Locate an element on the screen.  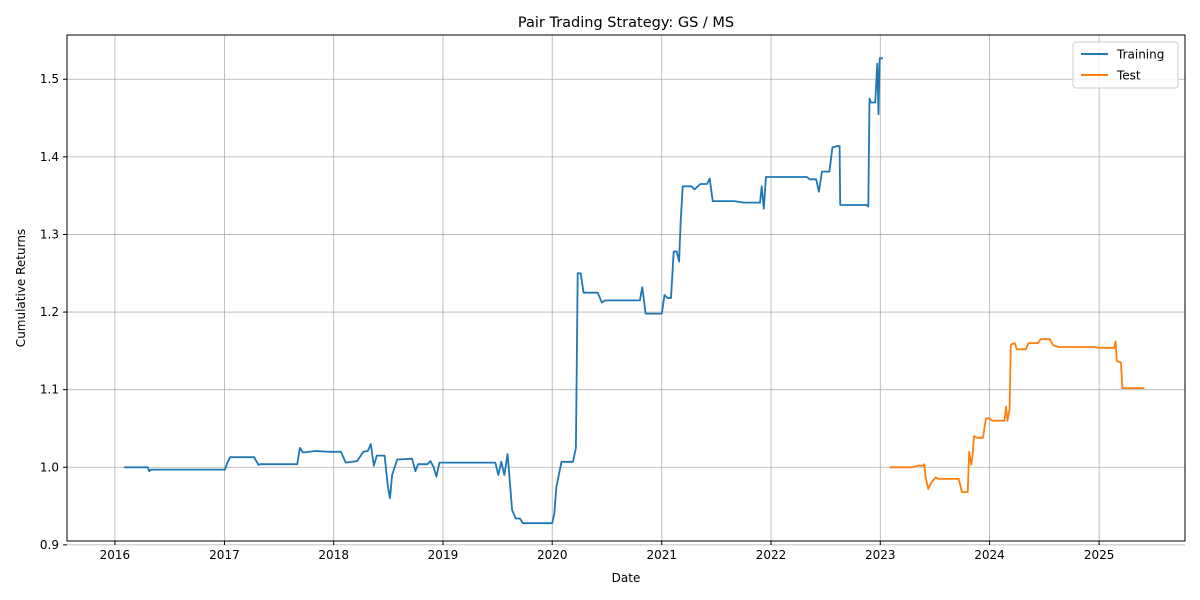
y-tick-label: 1.3 is located at coordinates (49, 234).